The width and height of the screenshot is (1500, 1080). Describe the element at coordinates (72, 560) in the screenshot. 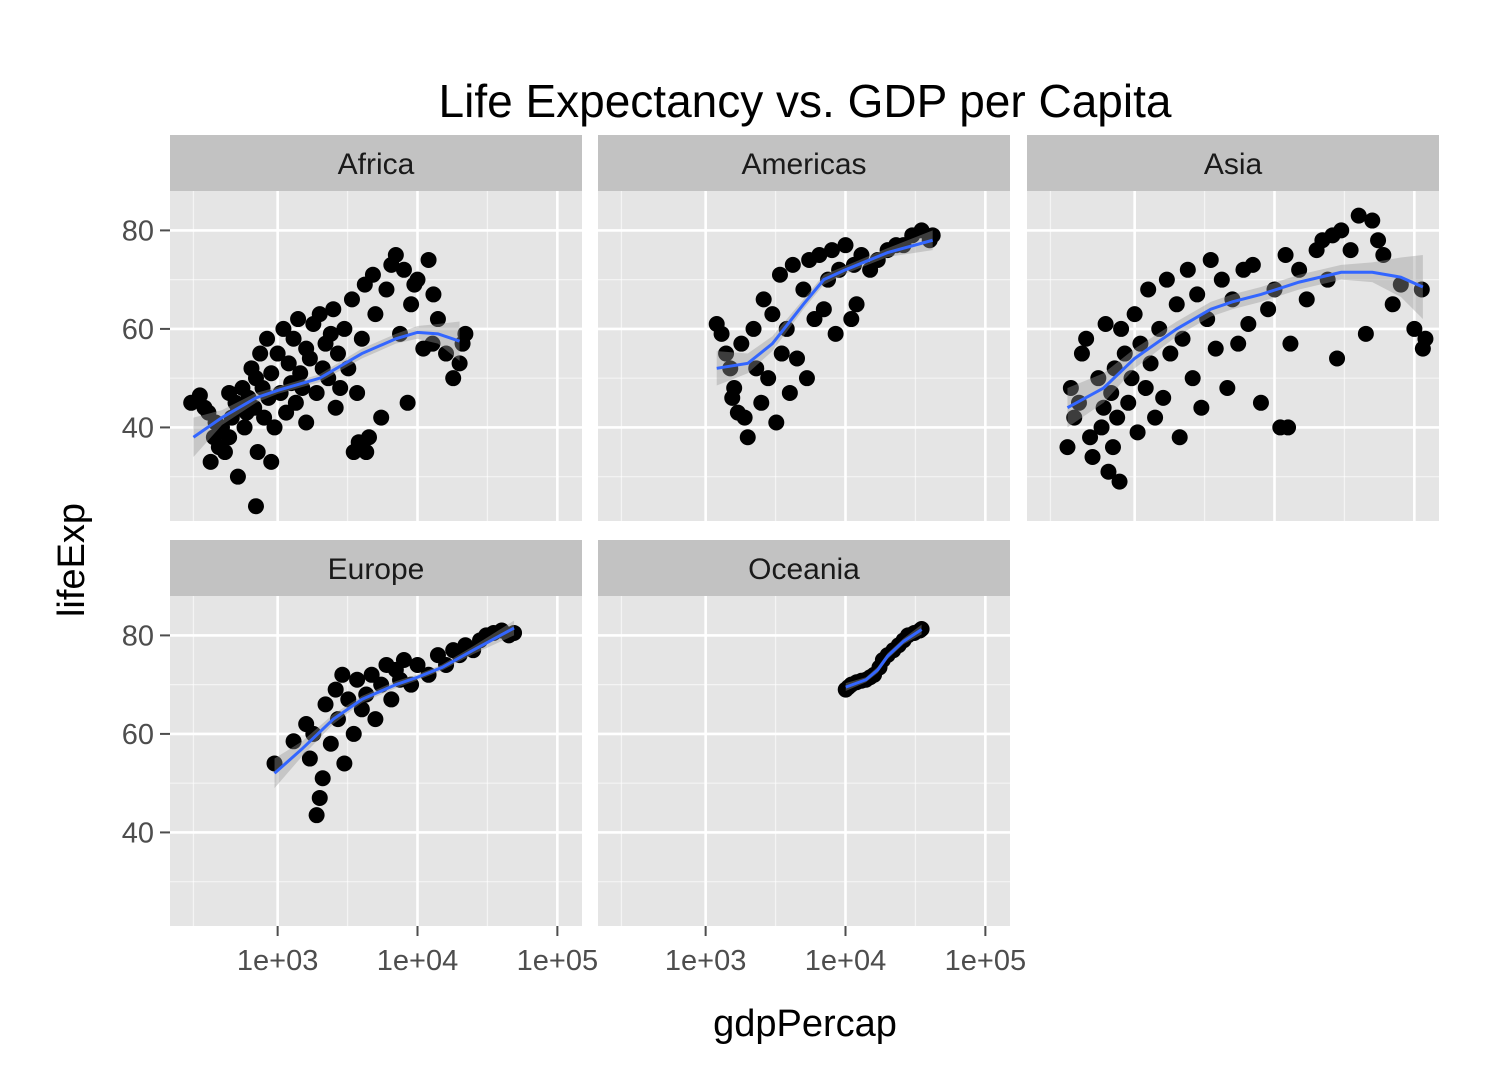

I see `y-axis-title: lifeExp` at that location.